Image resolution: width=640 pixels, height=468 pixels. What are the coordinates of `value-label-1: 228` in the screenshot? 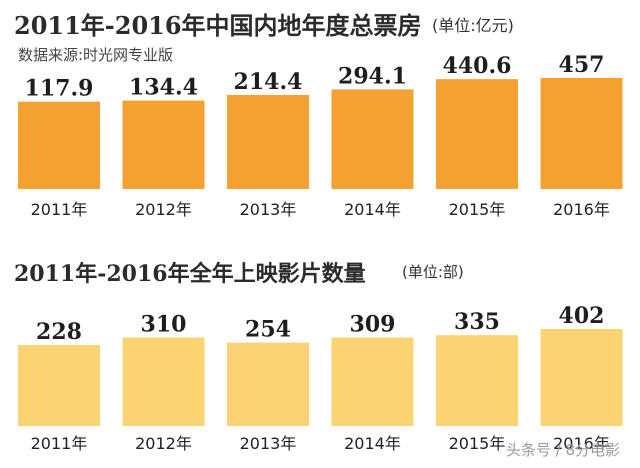 It's located at (59, 332).